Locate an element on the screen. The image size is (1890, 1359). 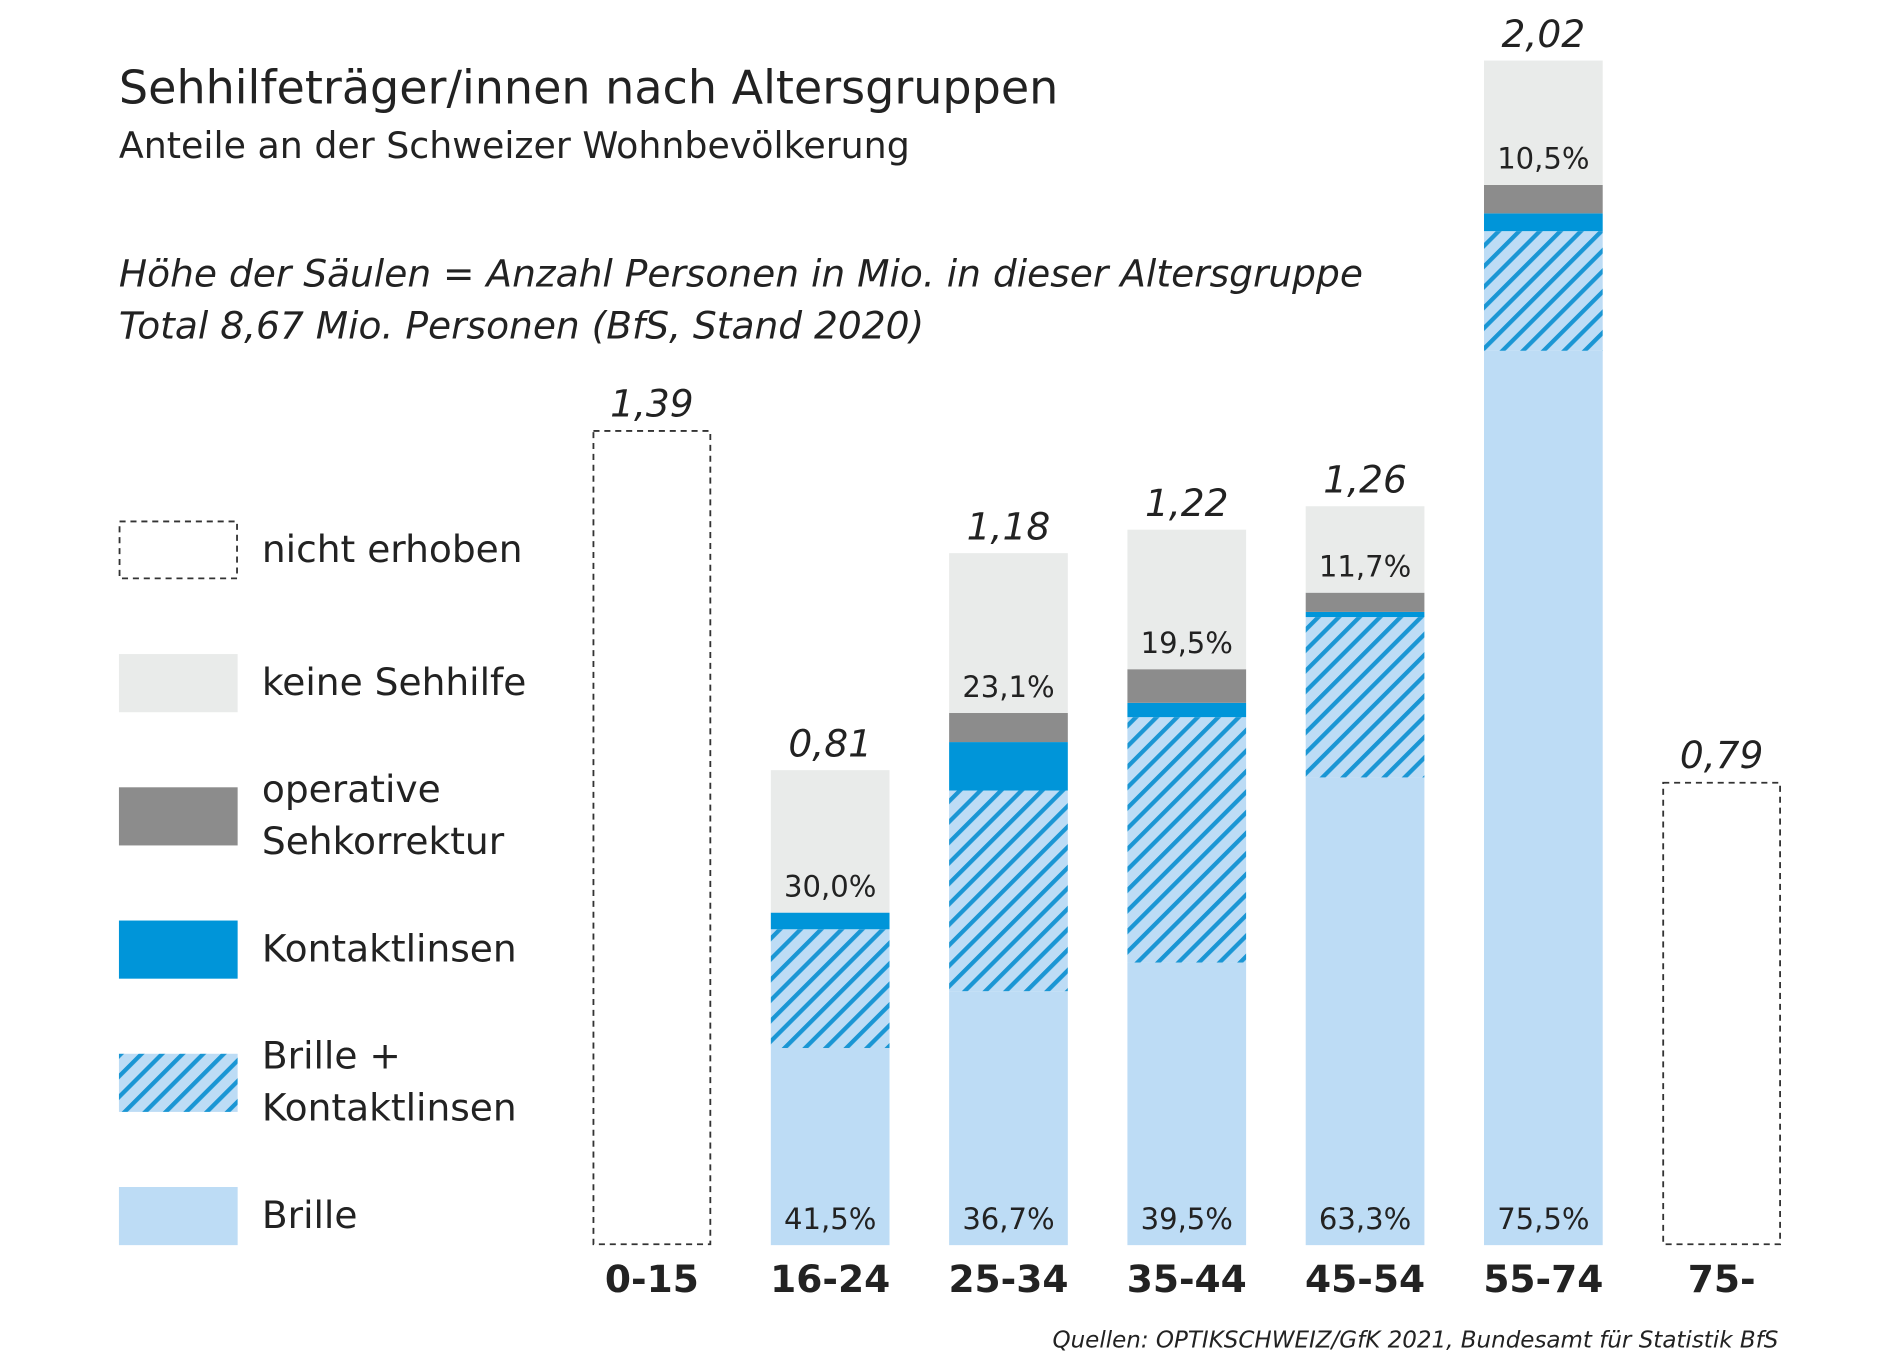
legend-label: Brille + Kontaktlinsen is located at coordinates (389, 1082).